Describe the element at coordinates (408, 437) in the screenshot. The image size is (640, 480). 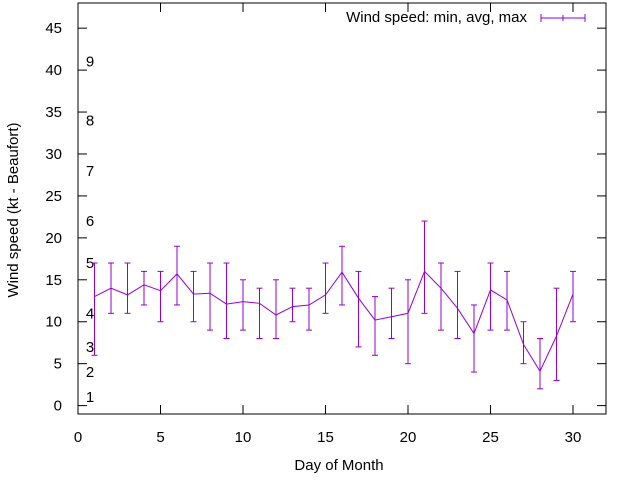
I see `x-tick-label: 20` at that location.